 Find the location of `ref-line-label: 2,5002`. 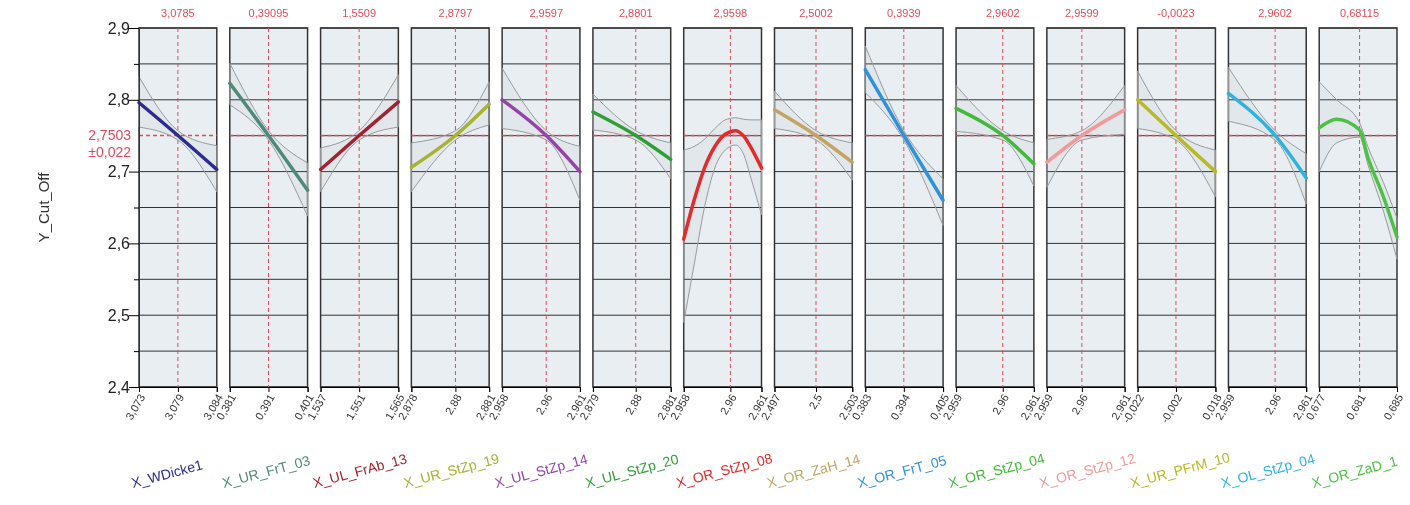

ref-line-label: 2,5002 is located at coordinates (816, 13).